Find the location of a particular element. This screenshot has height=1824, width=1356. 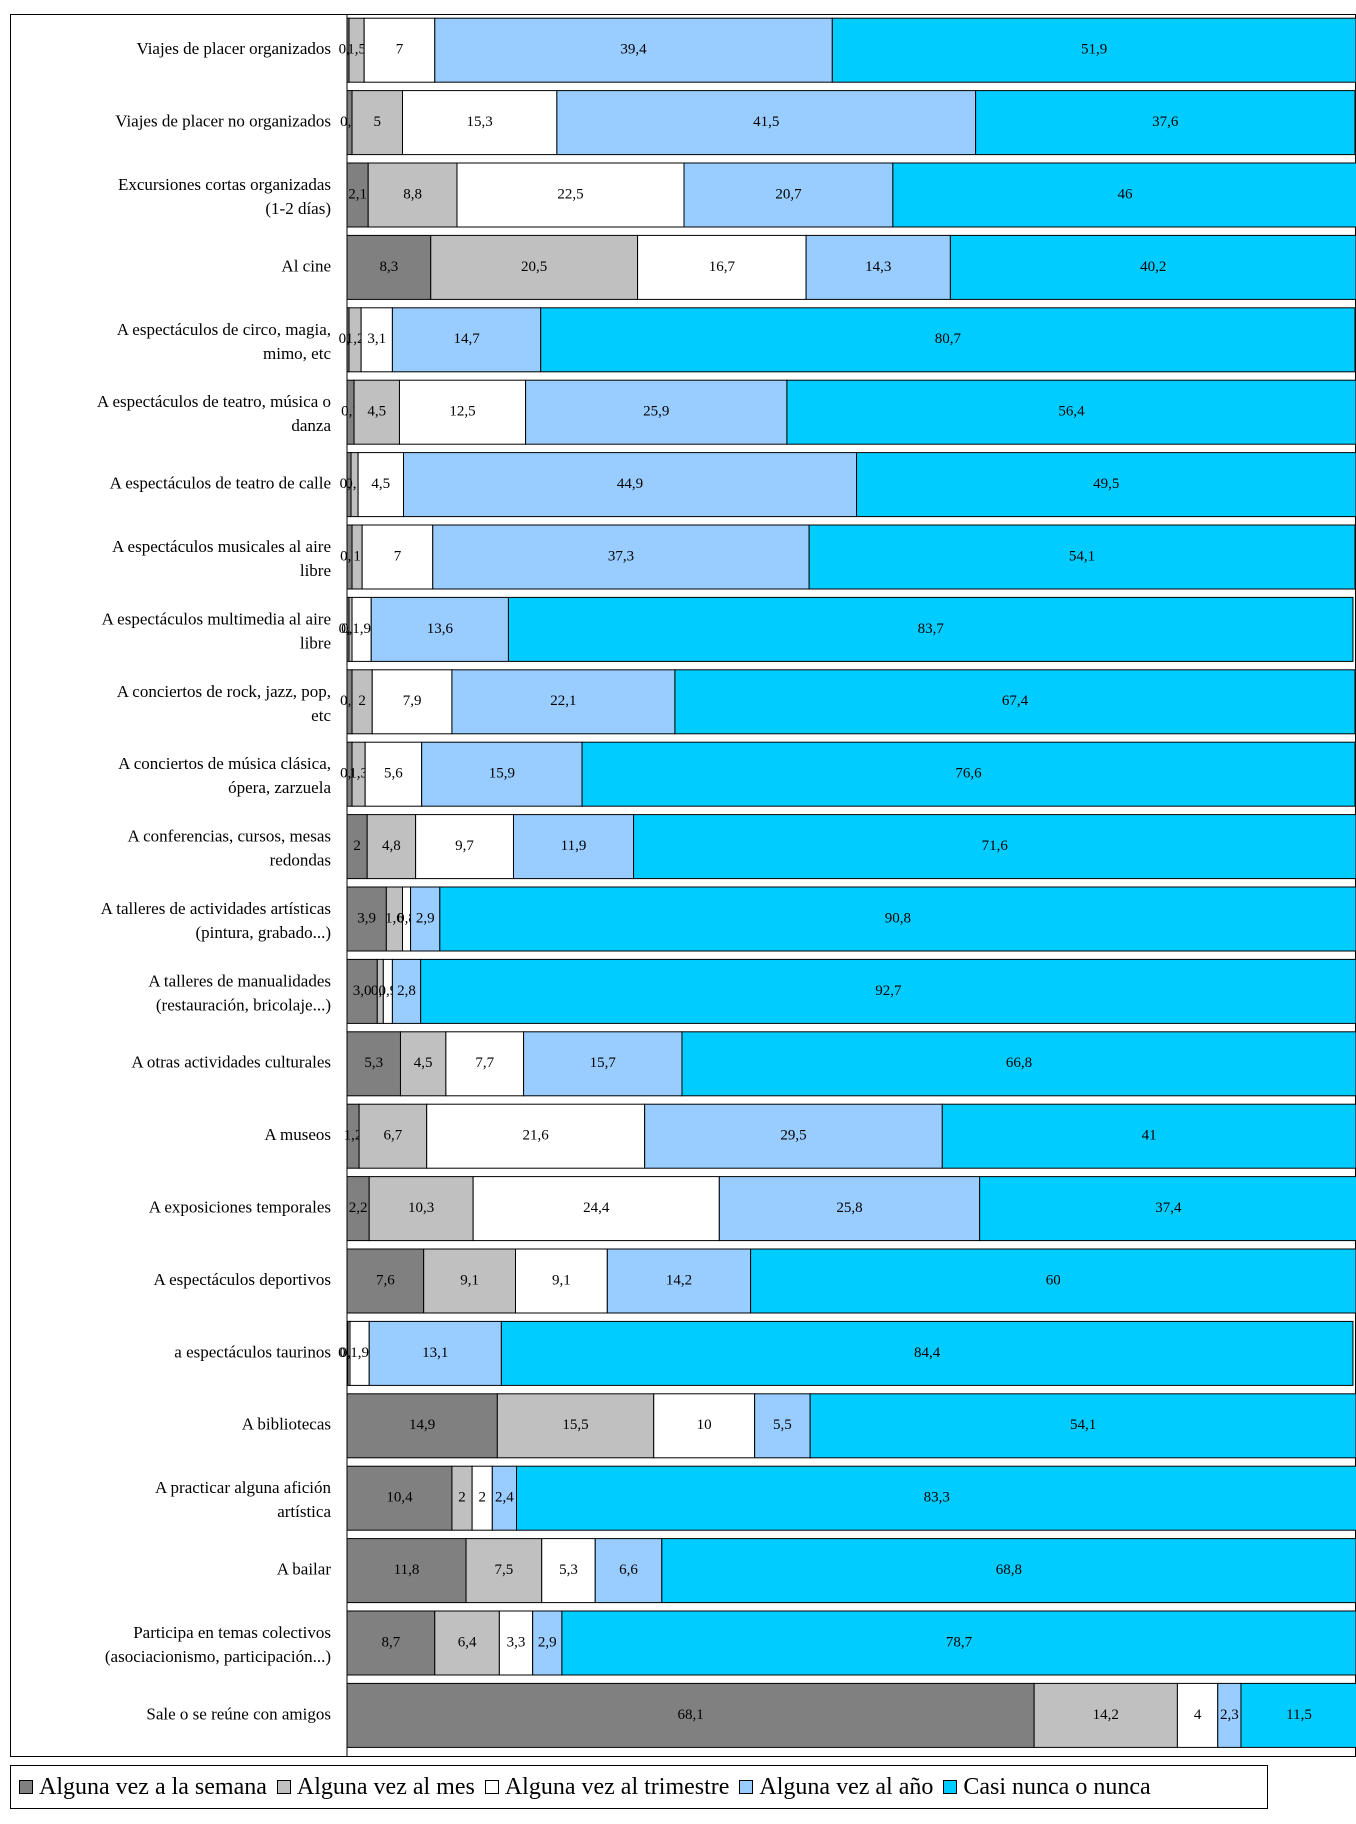

category-label: Viajes de placer no organizados is located at coordinates (223, 121).